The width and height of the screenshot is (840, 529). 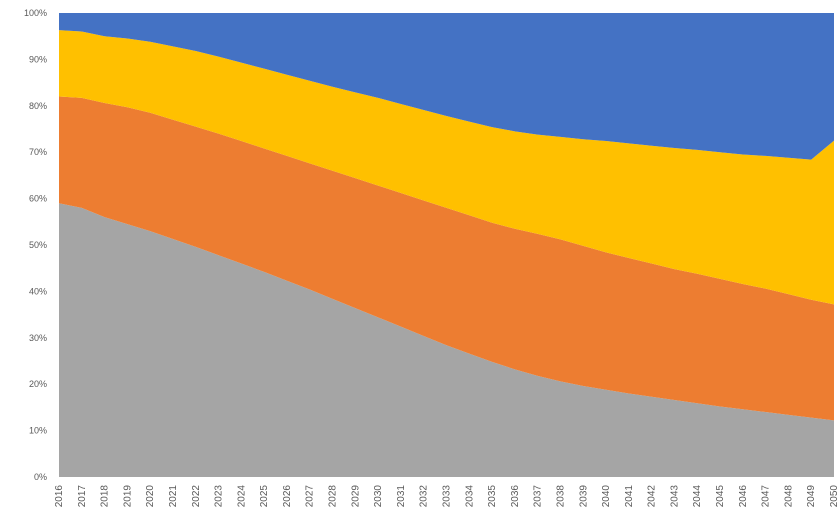 I want to click on x-tick-label: 2018, so click(x=105, y=496).